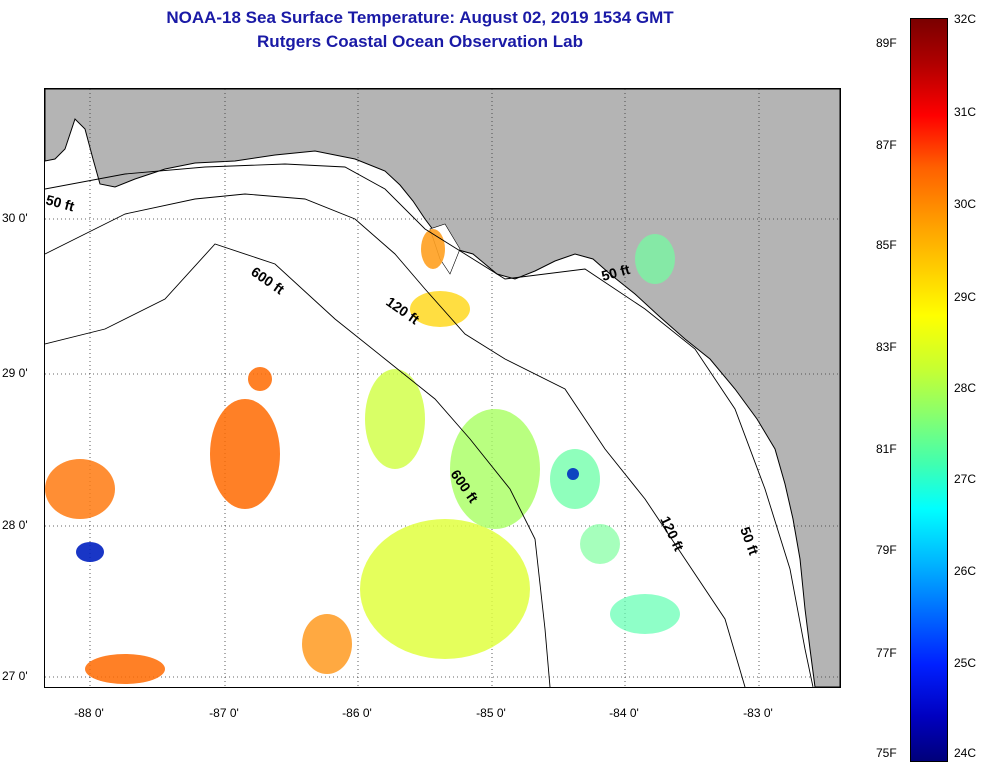 This screenshot has width=992, height=770. Describe the element at coordinates (965, 19) in the screenshot. I see `colorbar-c-label: 32C` at that location.